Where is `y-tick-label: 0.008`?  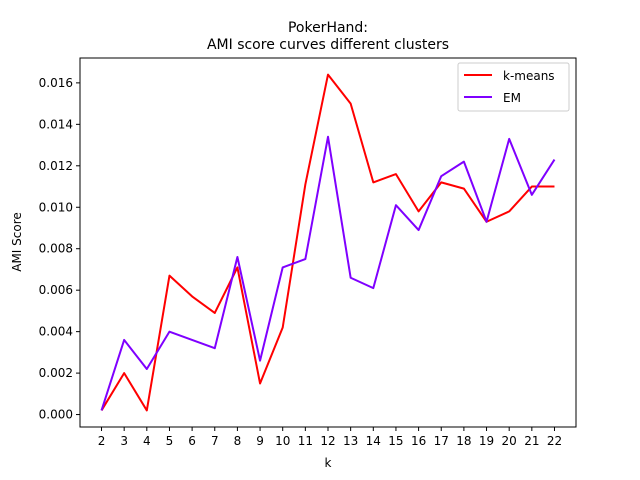
y-tick-label: 0.008 is located at coordinates (56, 249).